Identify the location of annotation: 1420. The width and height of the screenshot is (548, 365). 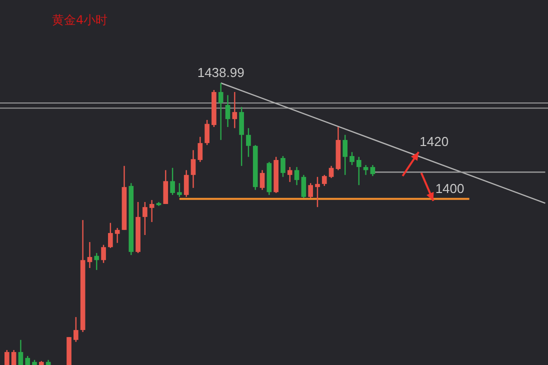
(434, 141).